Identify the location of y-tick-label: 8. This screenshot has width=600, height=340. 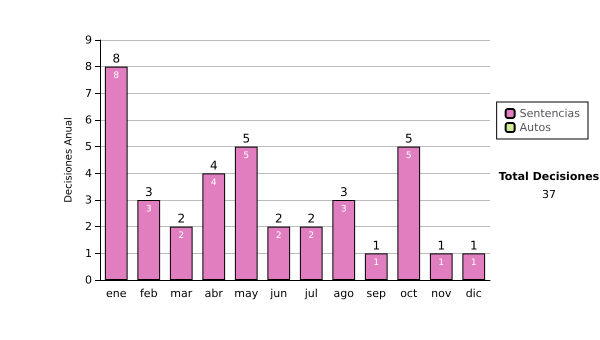
(88, 67).